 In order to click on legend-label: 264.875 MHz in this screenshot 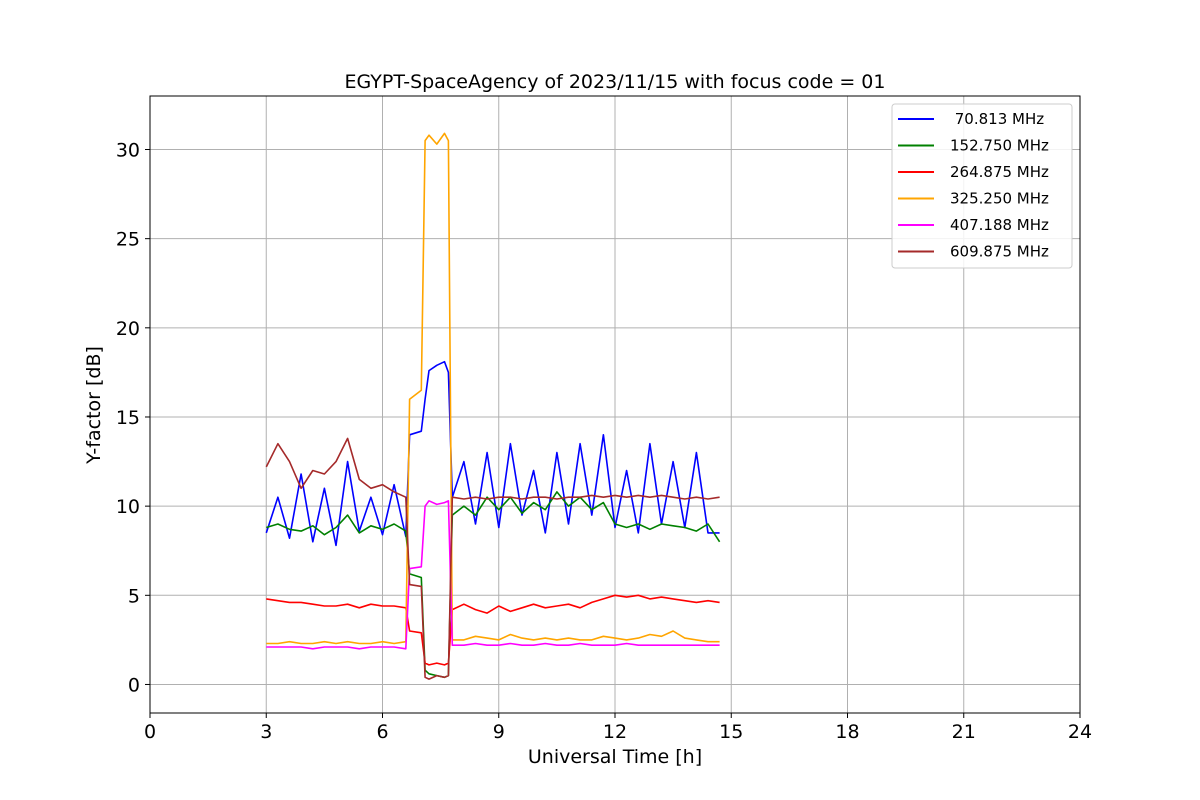, I will do `click(999, 172)`.